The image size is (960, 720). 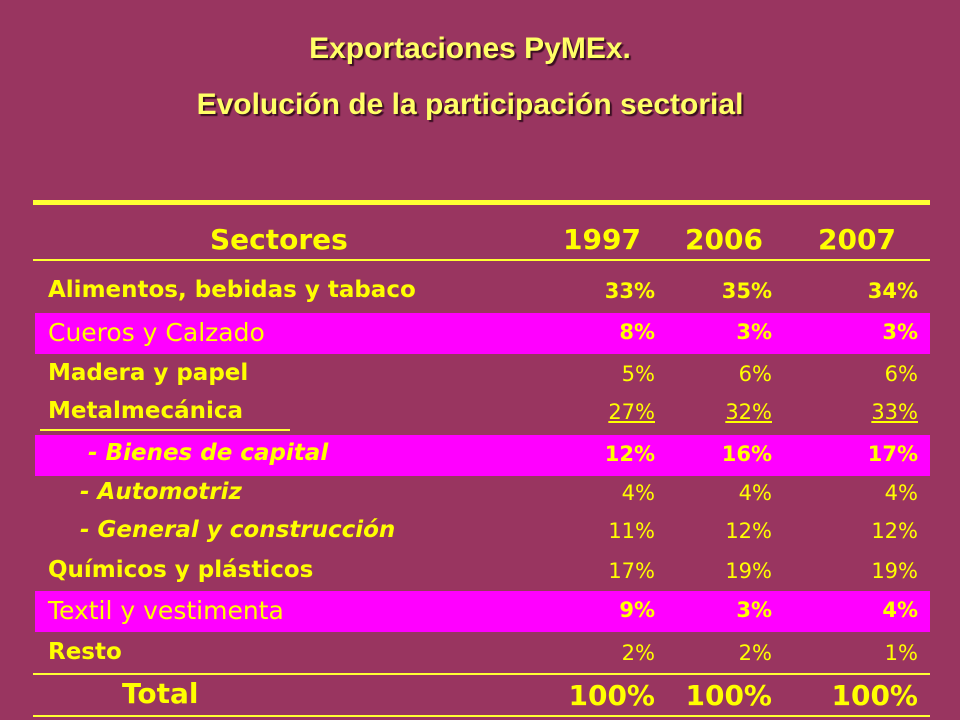 I want to click on top-rule, so click(x=481, y=202).